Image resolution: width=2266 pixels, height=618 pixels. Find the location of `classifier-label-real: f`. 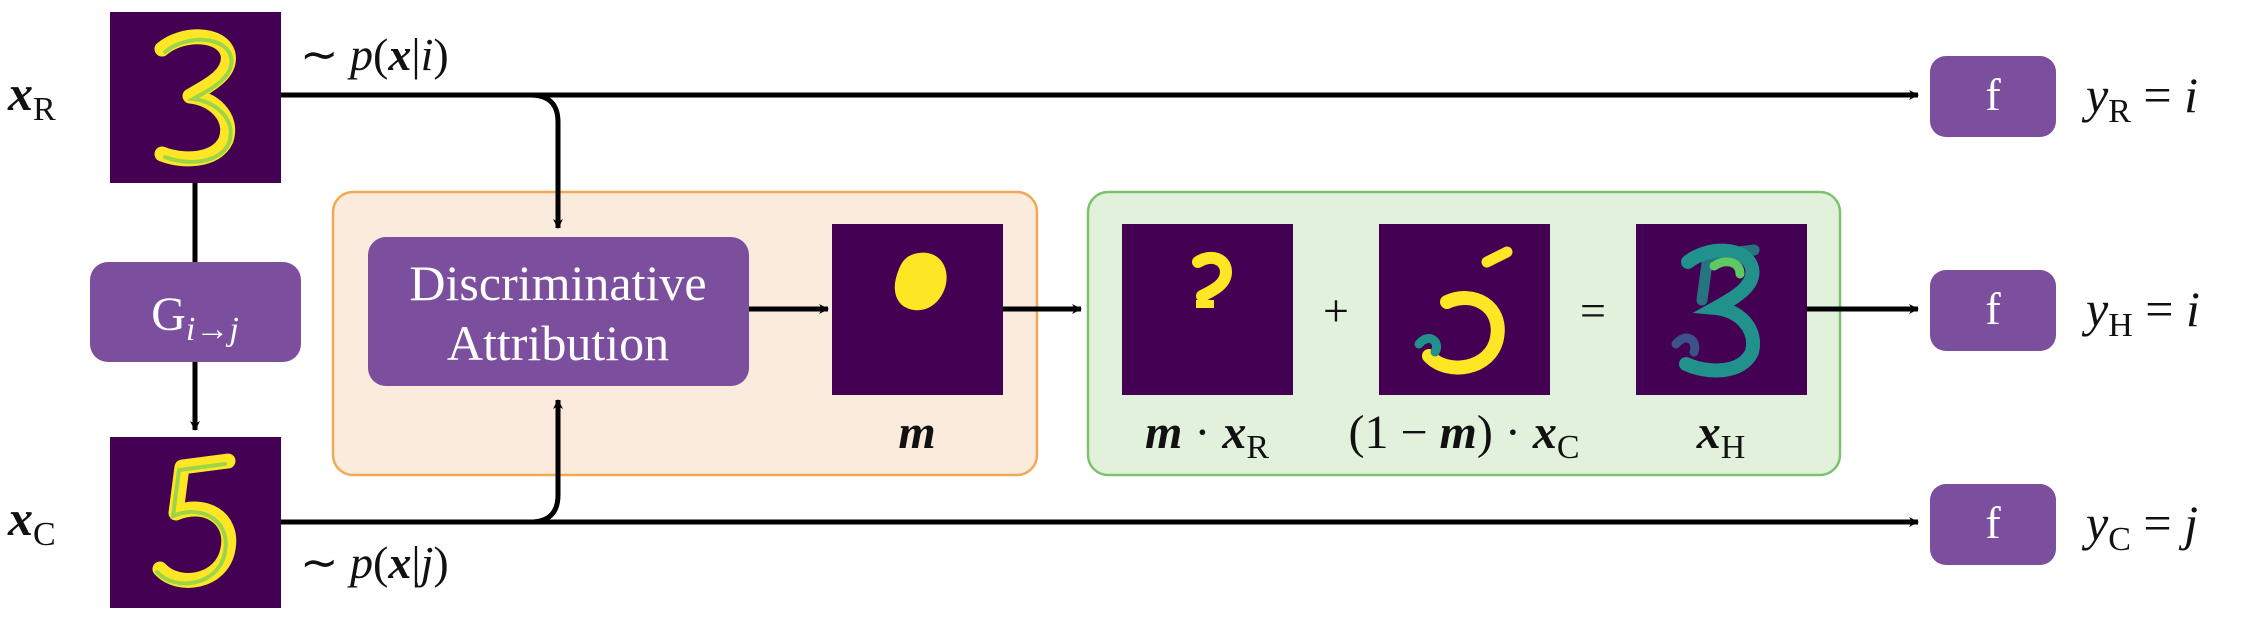

classifier-label-real: f is located at coordinates (1993, 94).